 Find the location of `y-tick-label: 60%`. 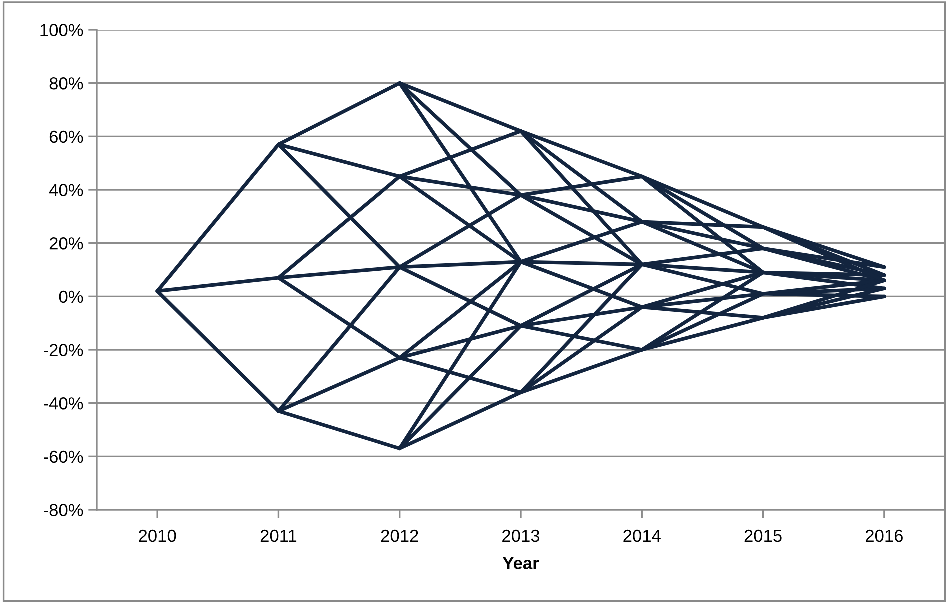

y-tick-label: 60% is located at coordinates (67, 137).